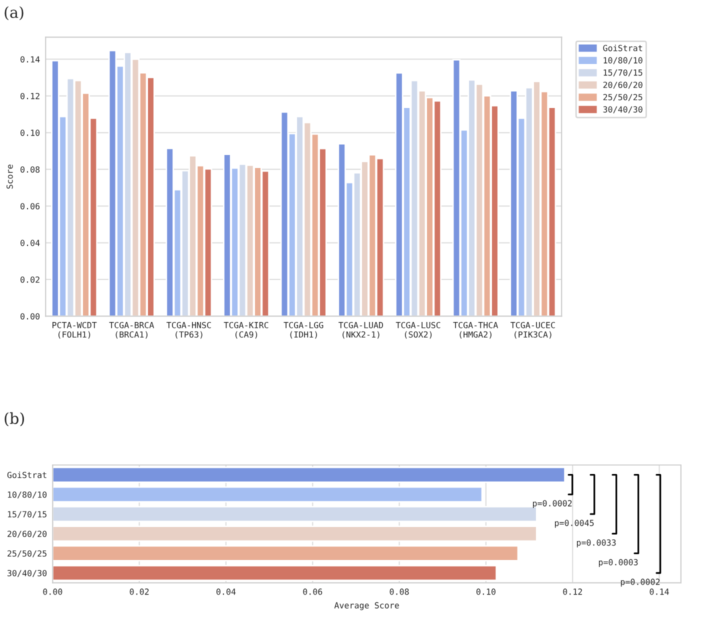 Image resolution: width=702 pixels, height=620 pixels. I want to click on x-tick-label: TCGA-UCEC (PIK3CA), so click(532, 330).